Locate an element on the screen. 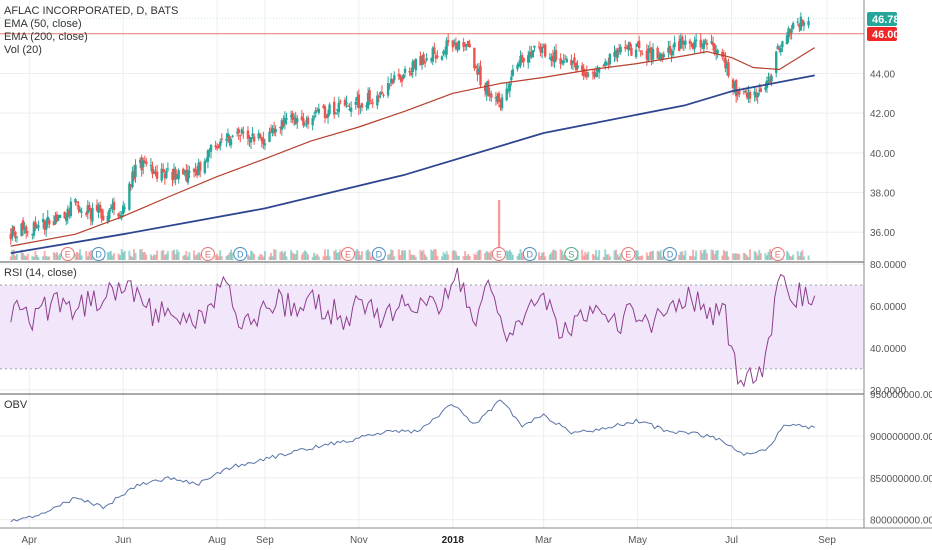  x-tick-label: 2018 is located at coordinates (453, 540).